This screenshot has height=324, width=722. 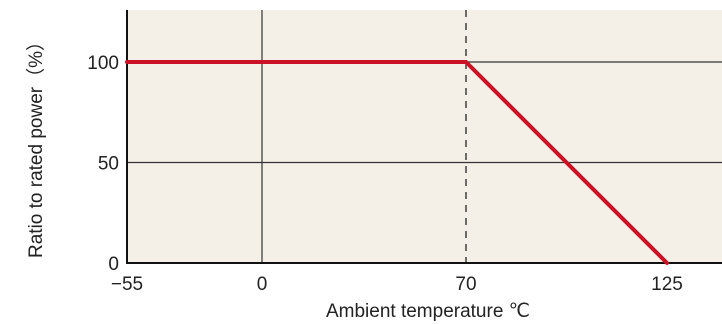 What do you see at coordinates (108, 164) in the screenshot?
I see `y-tick-label-50: 50` at bounding box center [108, 164].